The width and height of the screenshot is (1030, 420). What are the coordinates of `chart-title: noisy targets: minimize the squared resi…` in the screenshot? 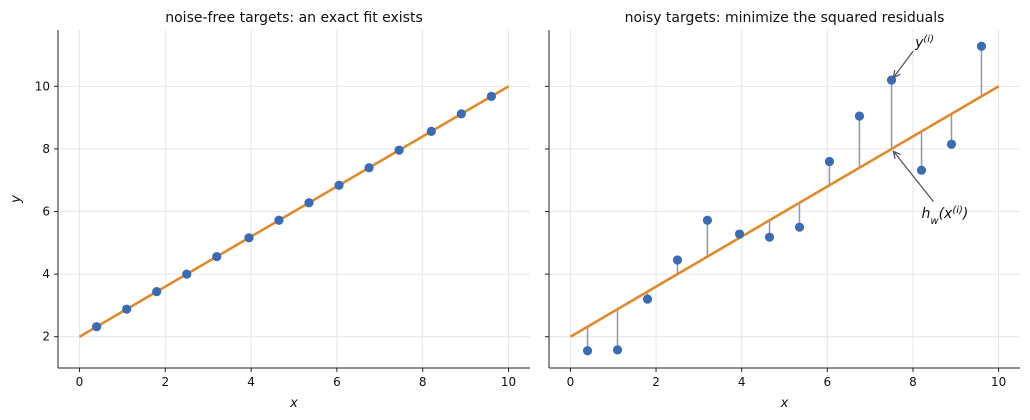 It's located at (785, 18).